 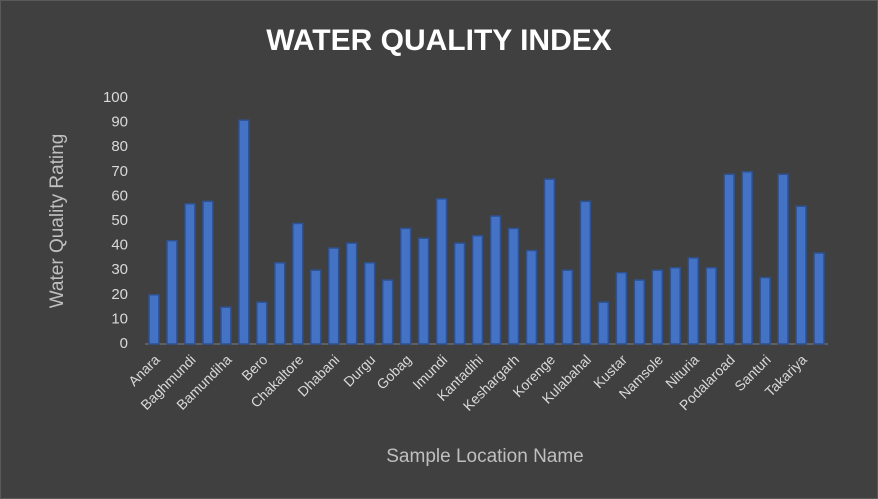 What do you see at coordinates (485, 456) in the screenshot?
I see `x-axis-title: Sample Location Name` at bounding box center [485, 456].